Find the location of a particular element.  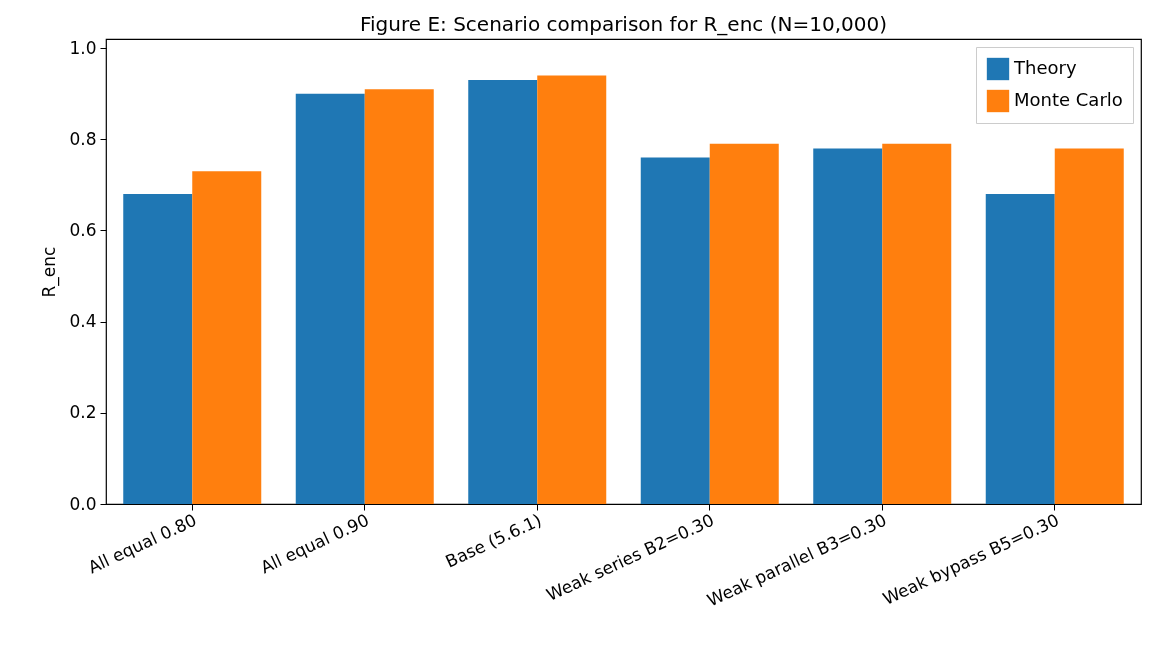

y-tick-label: 0.4 is located at coordinates (83, 321).